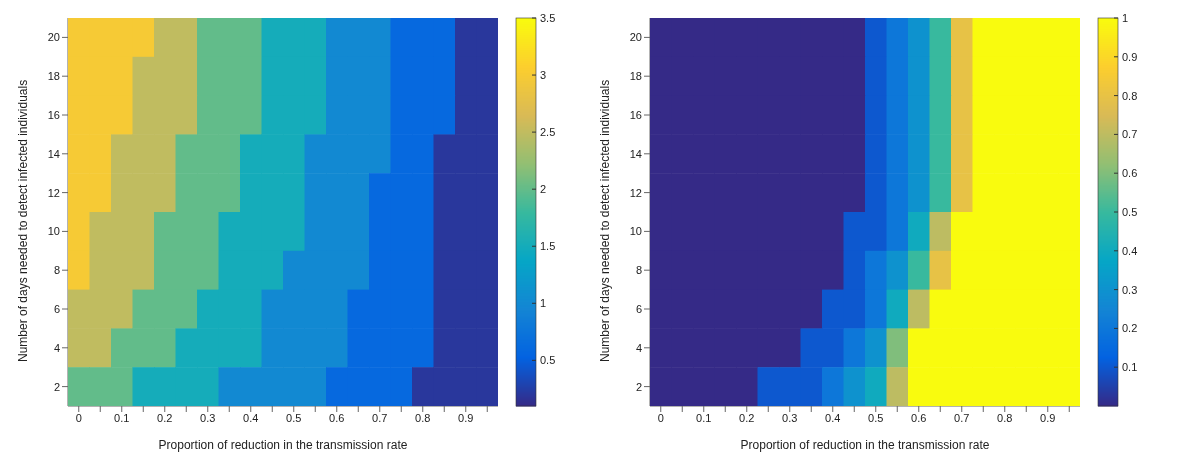  I want to click on color-bar-label: 0.1, so click(1130, 367).